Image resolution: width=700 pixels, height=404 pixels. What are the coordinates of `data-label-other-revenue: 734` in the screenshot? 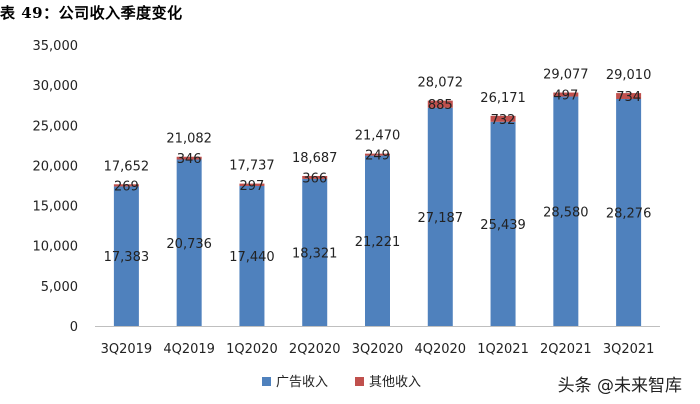 It's located at (628, 97).